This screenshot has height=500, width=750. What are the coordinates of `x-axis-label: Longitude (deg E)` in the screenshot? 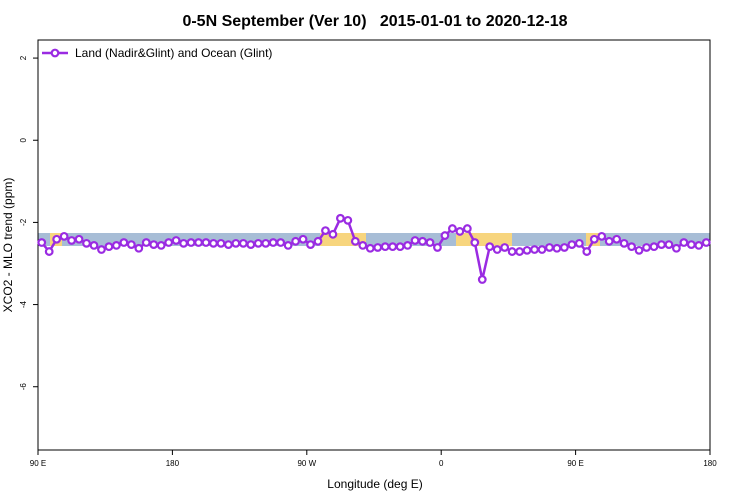 It's located at (374, 484).